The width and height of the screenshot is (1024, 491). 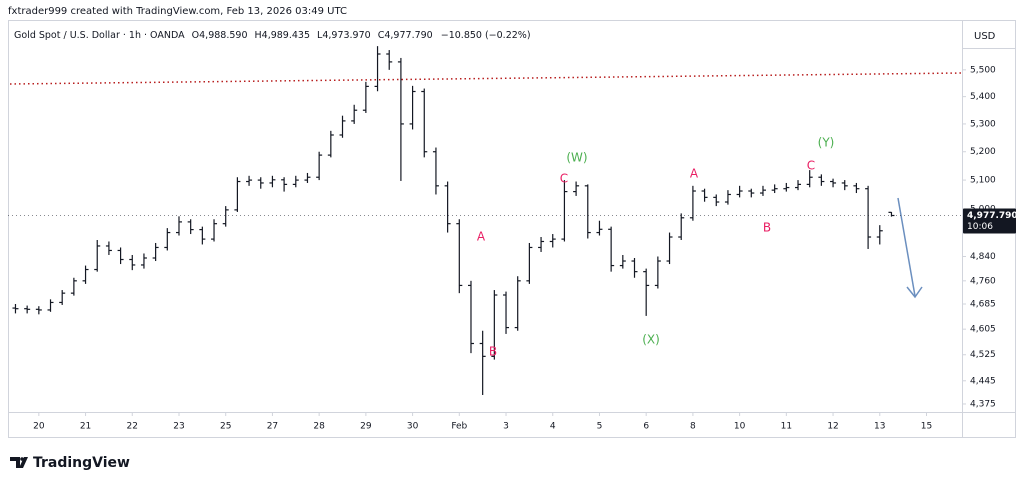 I want to click on tradingview-logo: TradingView, so click(x=70, y=463).